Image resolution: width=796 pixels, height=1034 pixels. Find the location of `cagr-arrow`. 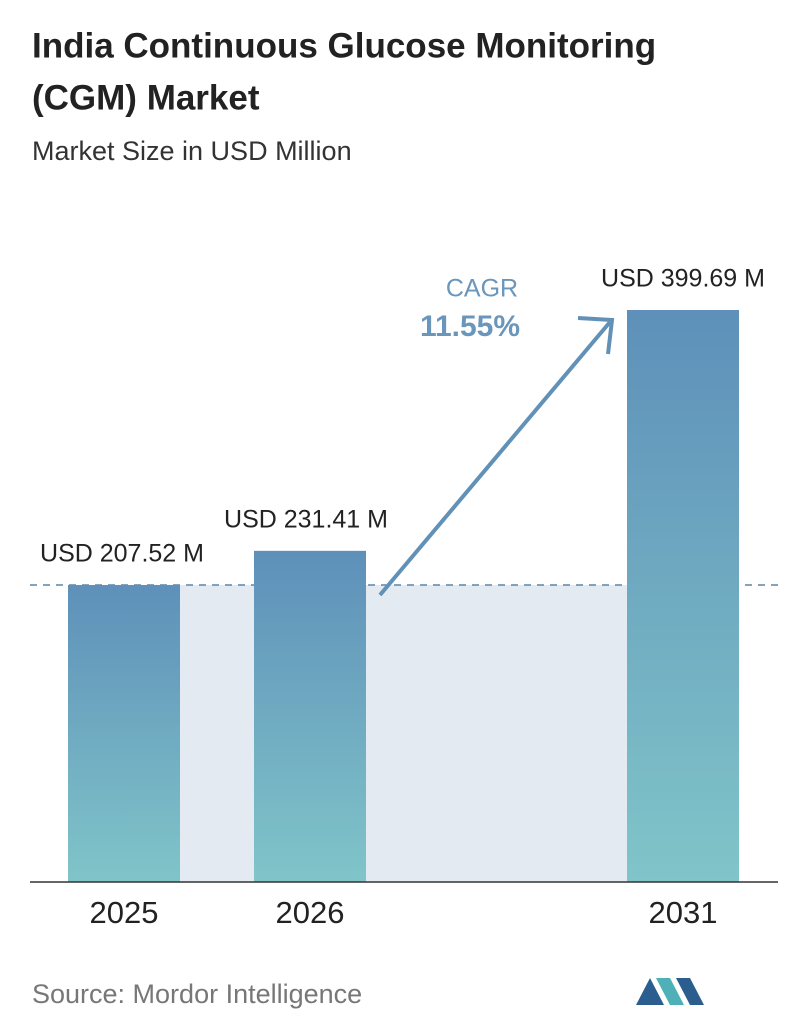

cagr-arrow is located at coordinates (495, 458).